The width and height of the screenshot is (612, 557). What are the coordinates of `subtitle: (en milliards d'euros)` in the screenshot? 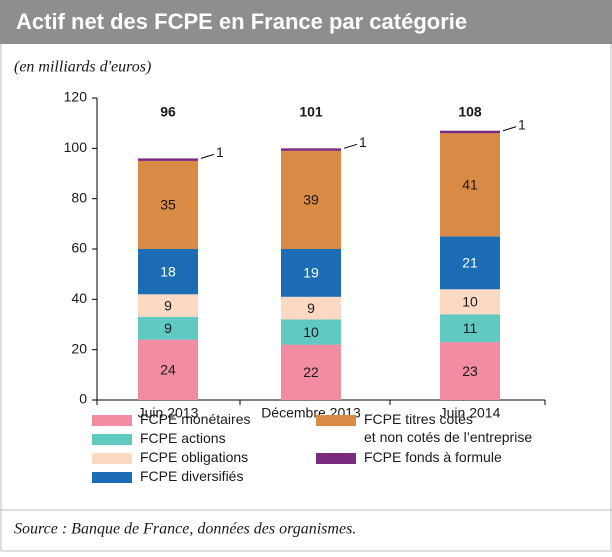 It's located at (82, 67).